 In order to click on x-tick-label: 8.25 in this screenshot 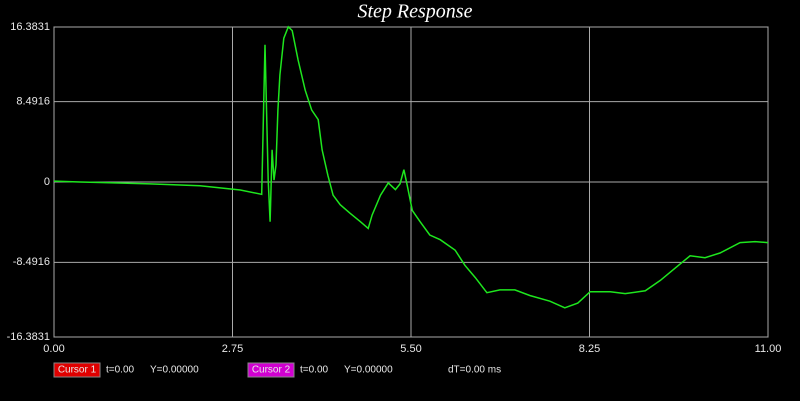, I will do `click(589, 349)`.